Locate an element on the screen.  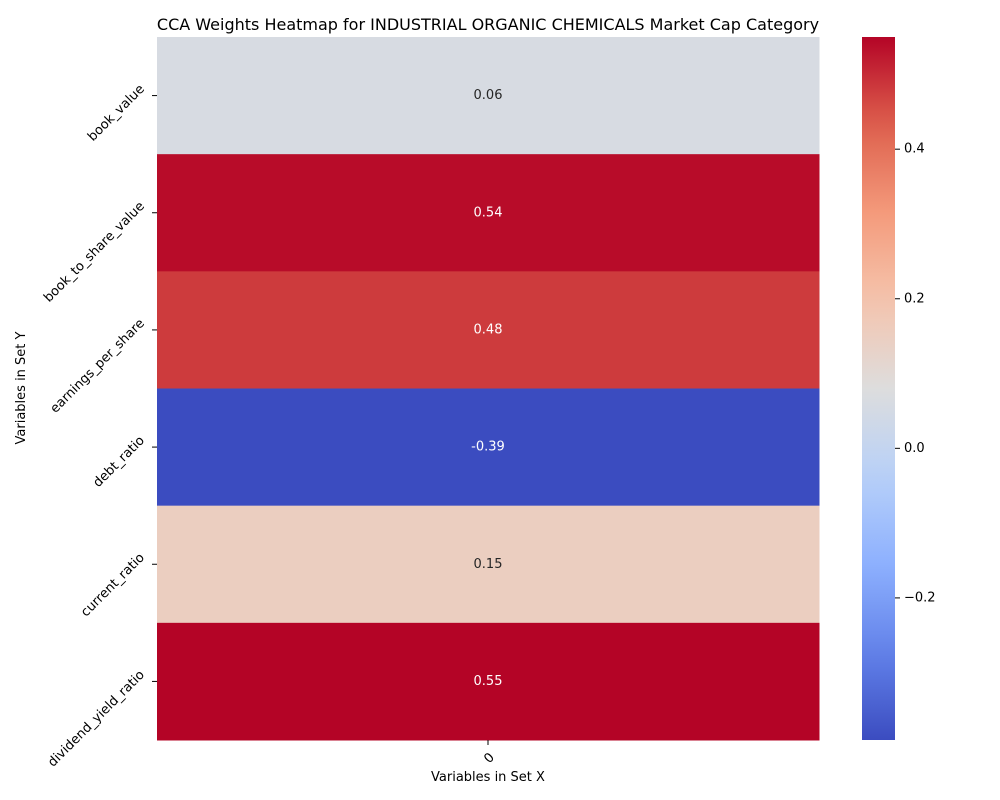
colorbar-tick-label: 0.4 is located at coordinates (914, 149).